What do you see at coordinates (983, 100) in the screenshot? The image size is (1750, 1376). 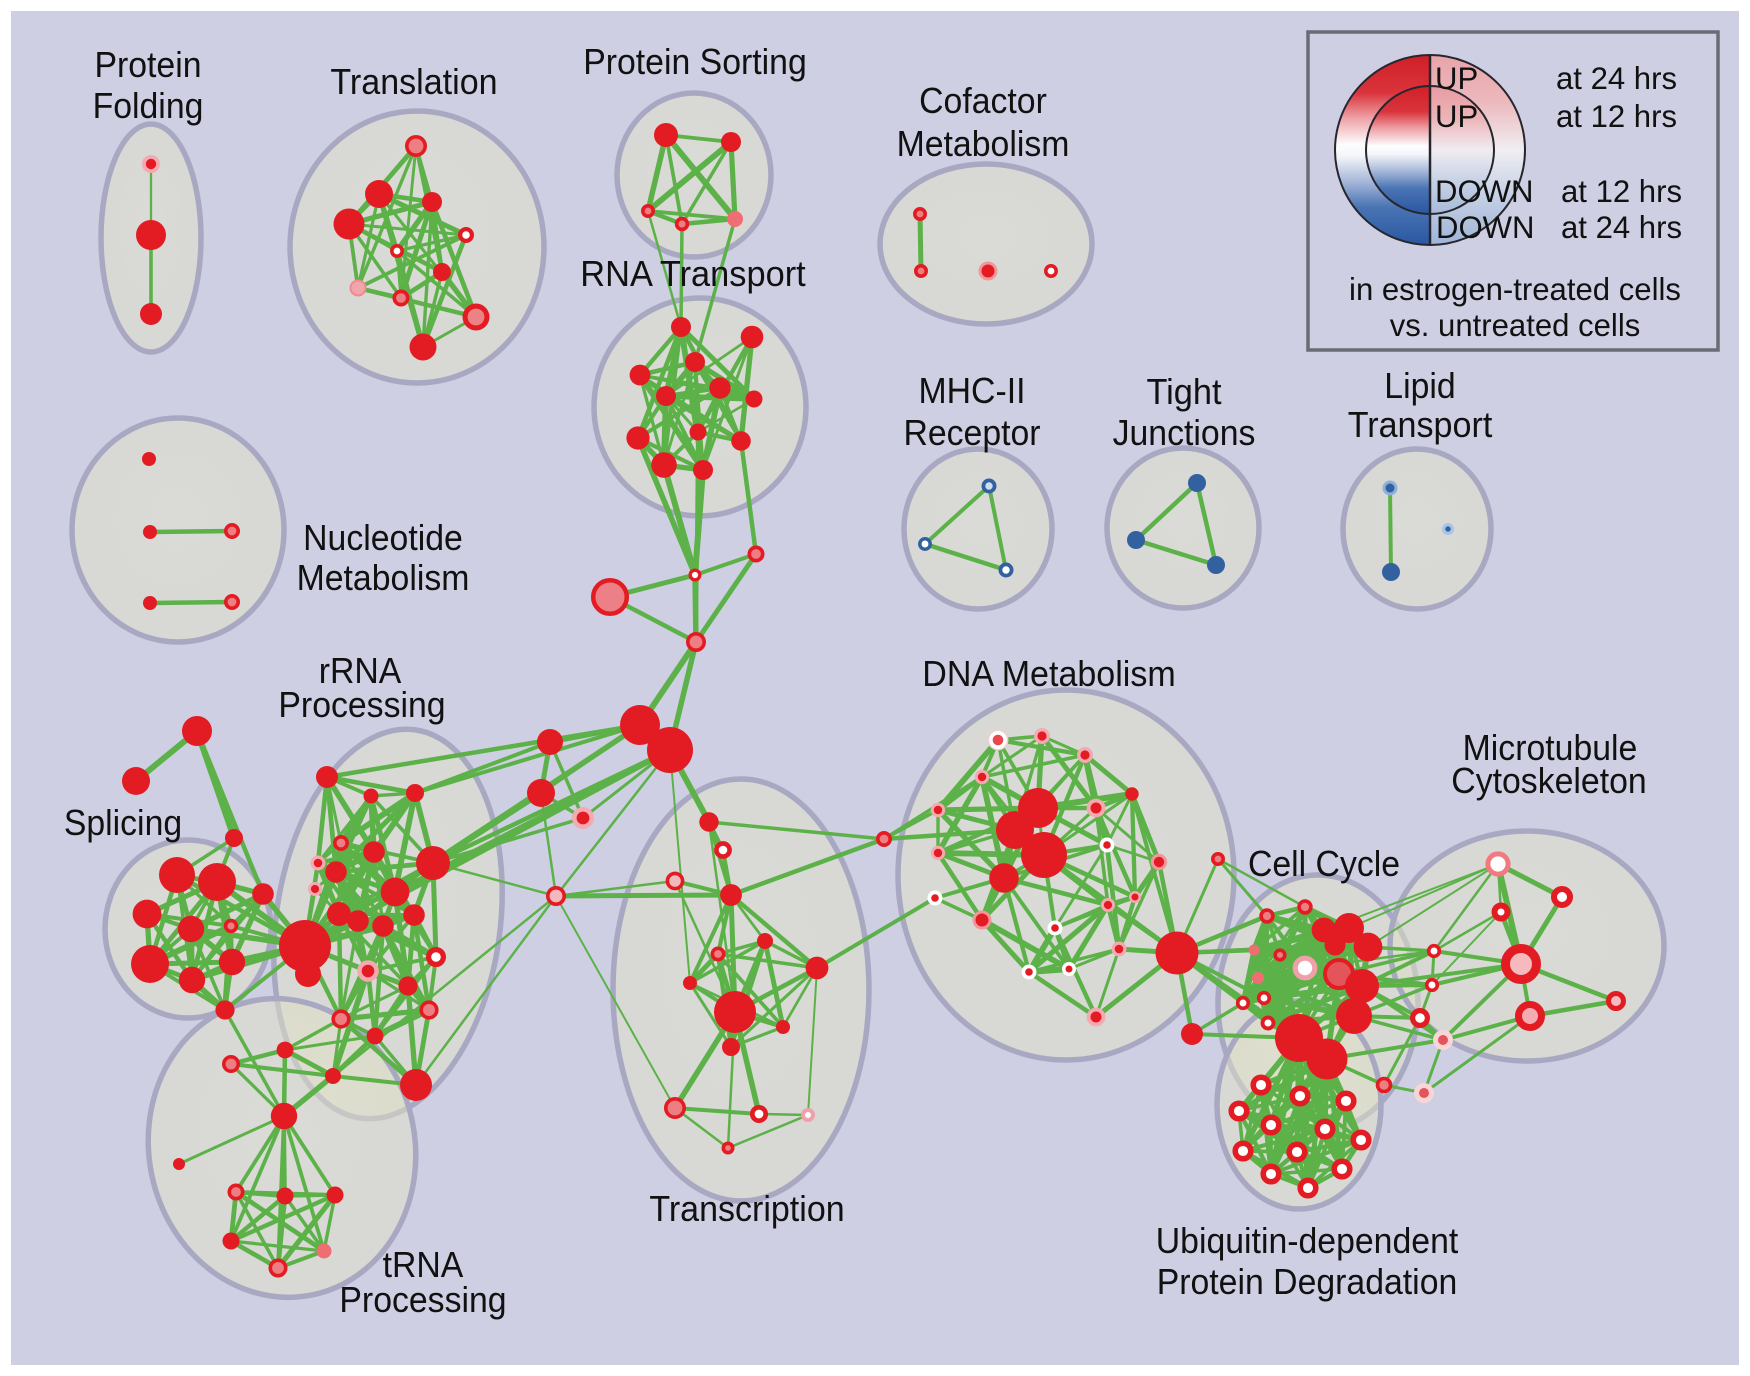 I see `svg-text: Cofactor` at bounding box center [983, 100].